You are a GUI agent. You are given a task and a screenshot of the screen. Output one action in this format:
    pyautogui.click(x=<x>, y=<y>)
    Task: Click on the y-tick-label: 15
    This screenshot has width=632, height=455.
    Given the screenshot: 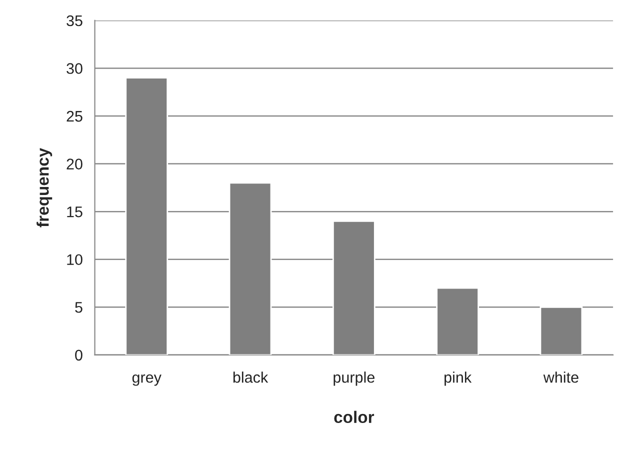 What is the action you would take?
    pyautogui.click(x=74, y=212)
    